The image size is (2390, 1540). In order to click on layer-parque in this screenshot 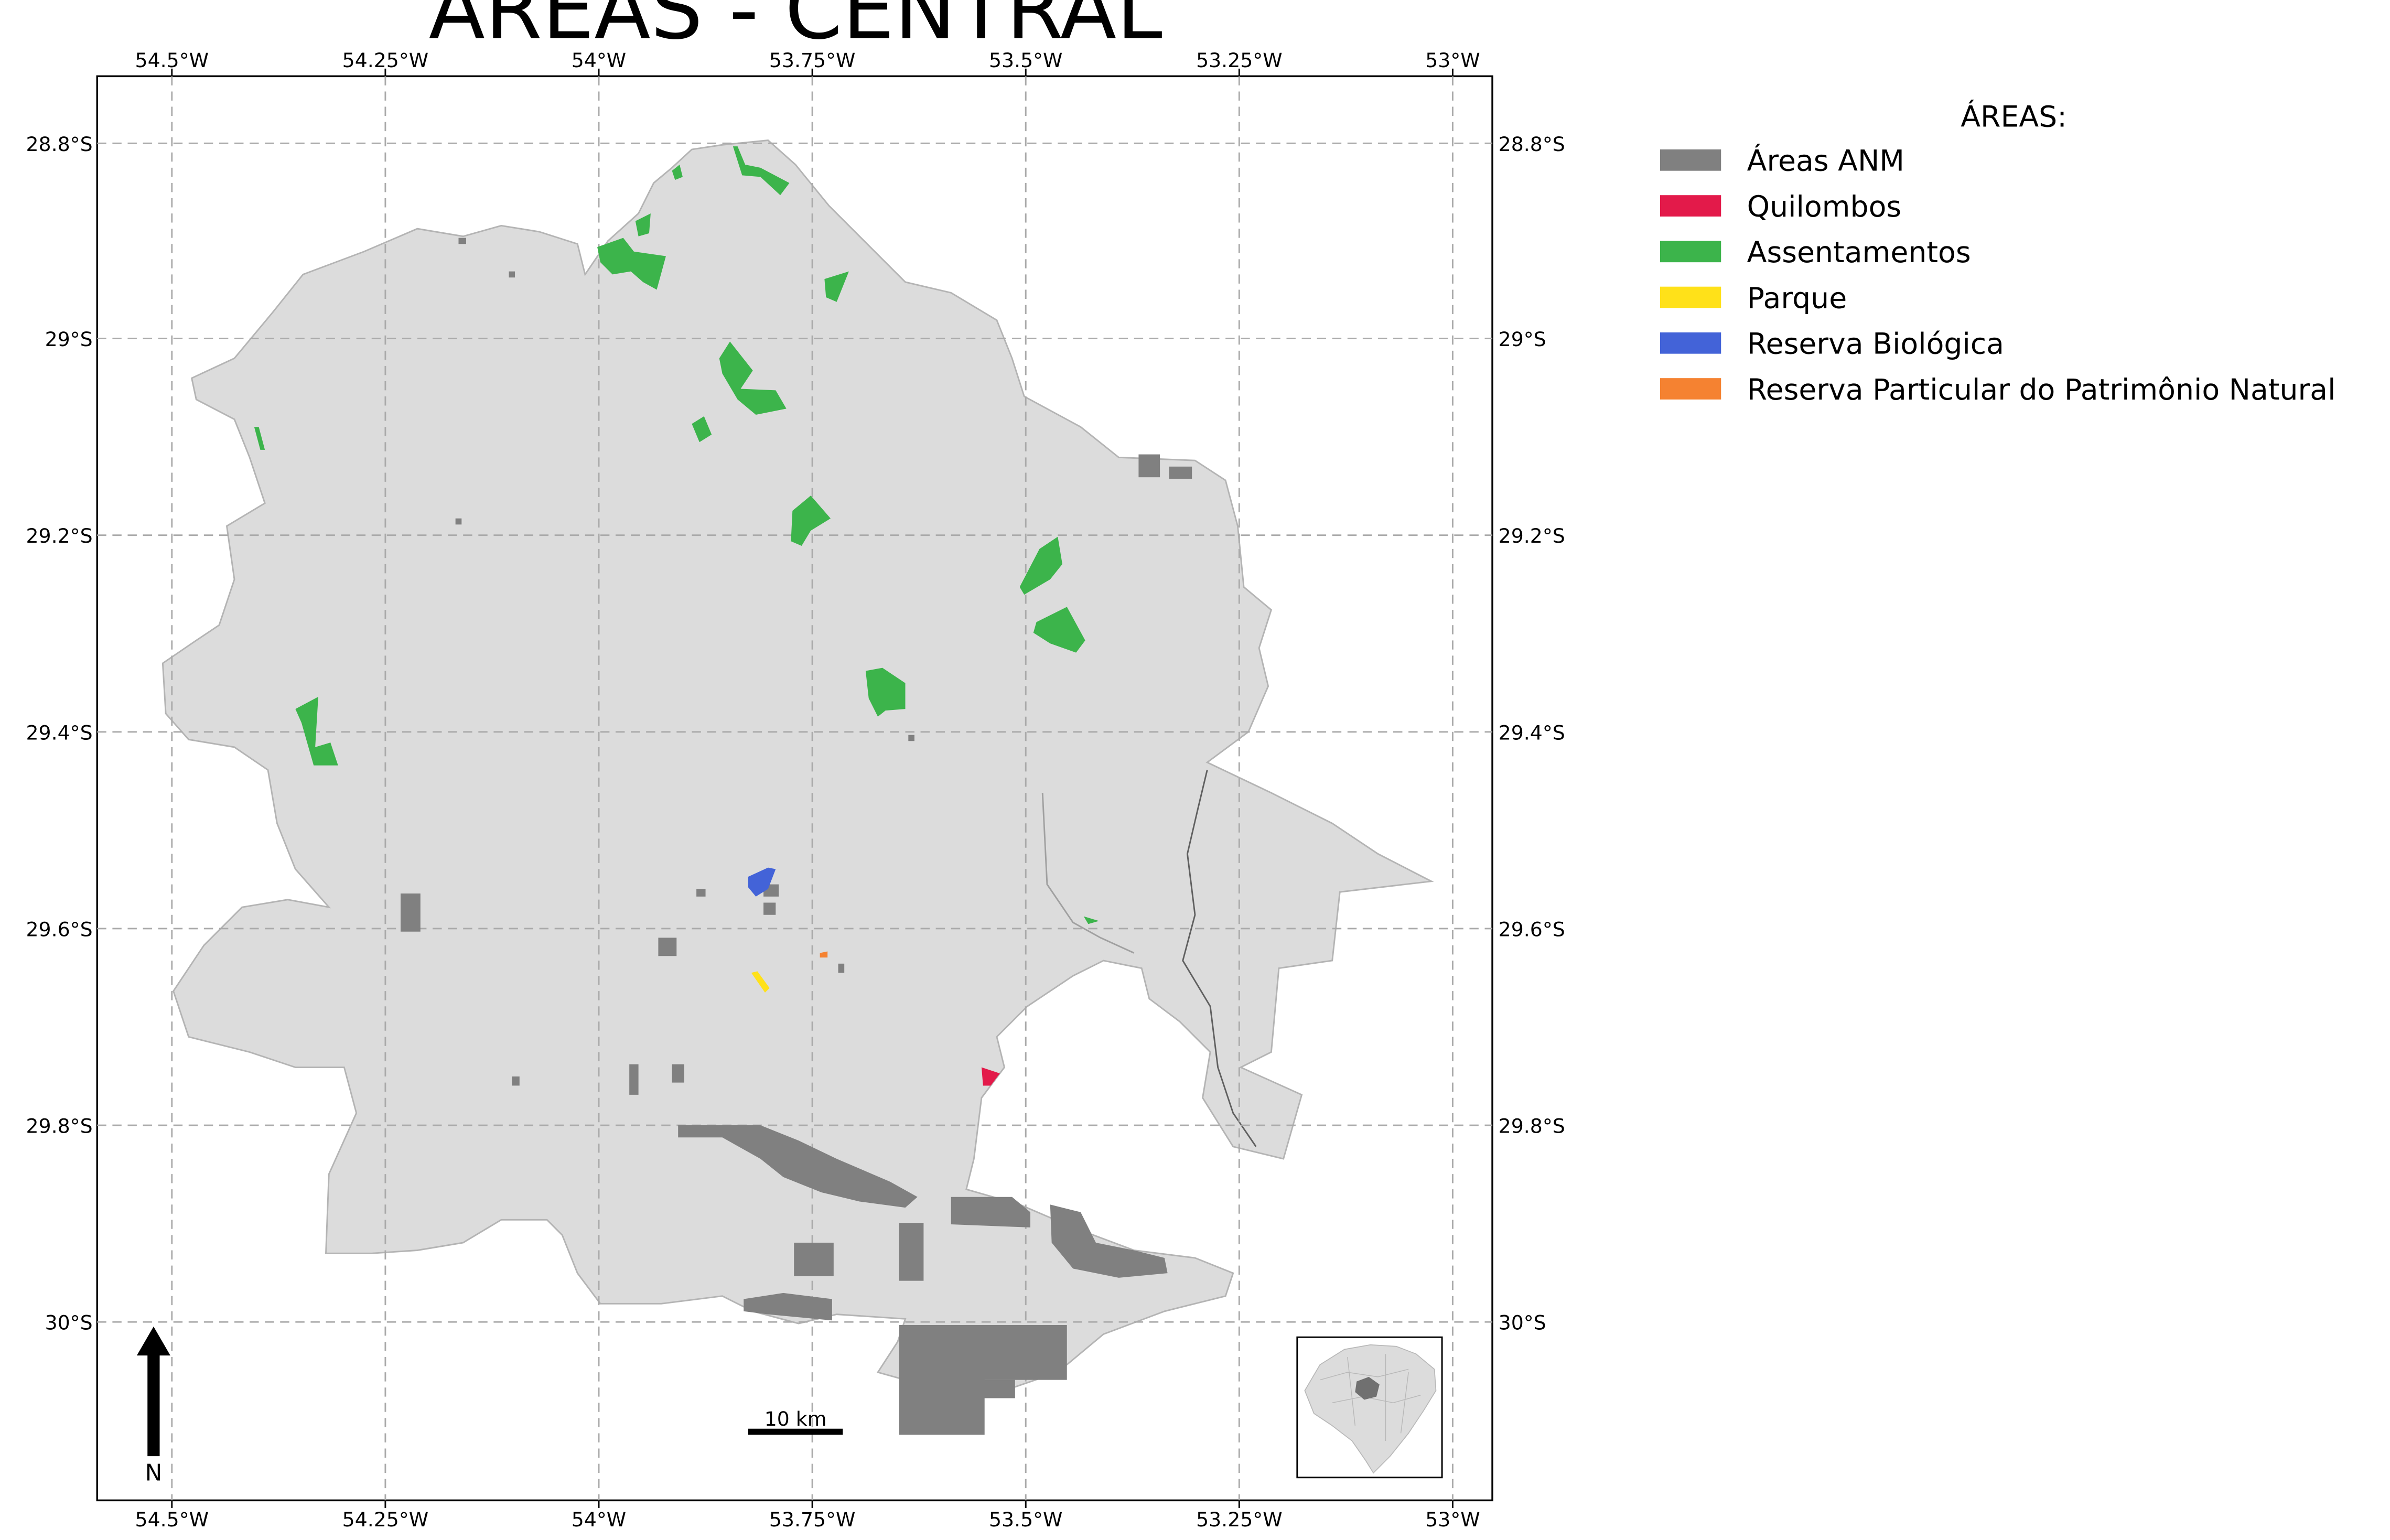, I will do `click(760, 982)`.